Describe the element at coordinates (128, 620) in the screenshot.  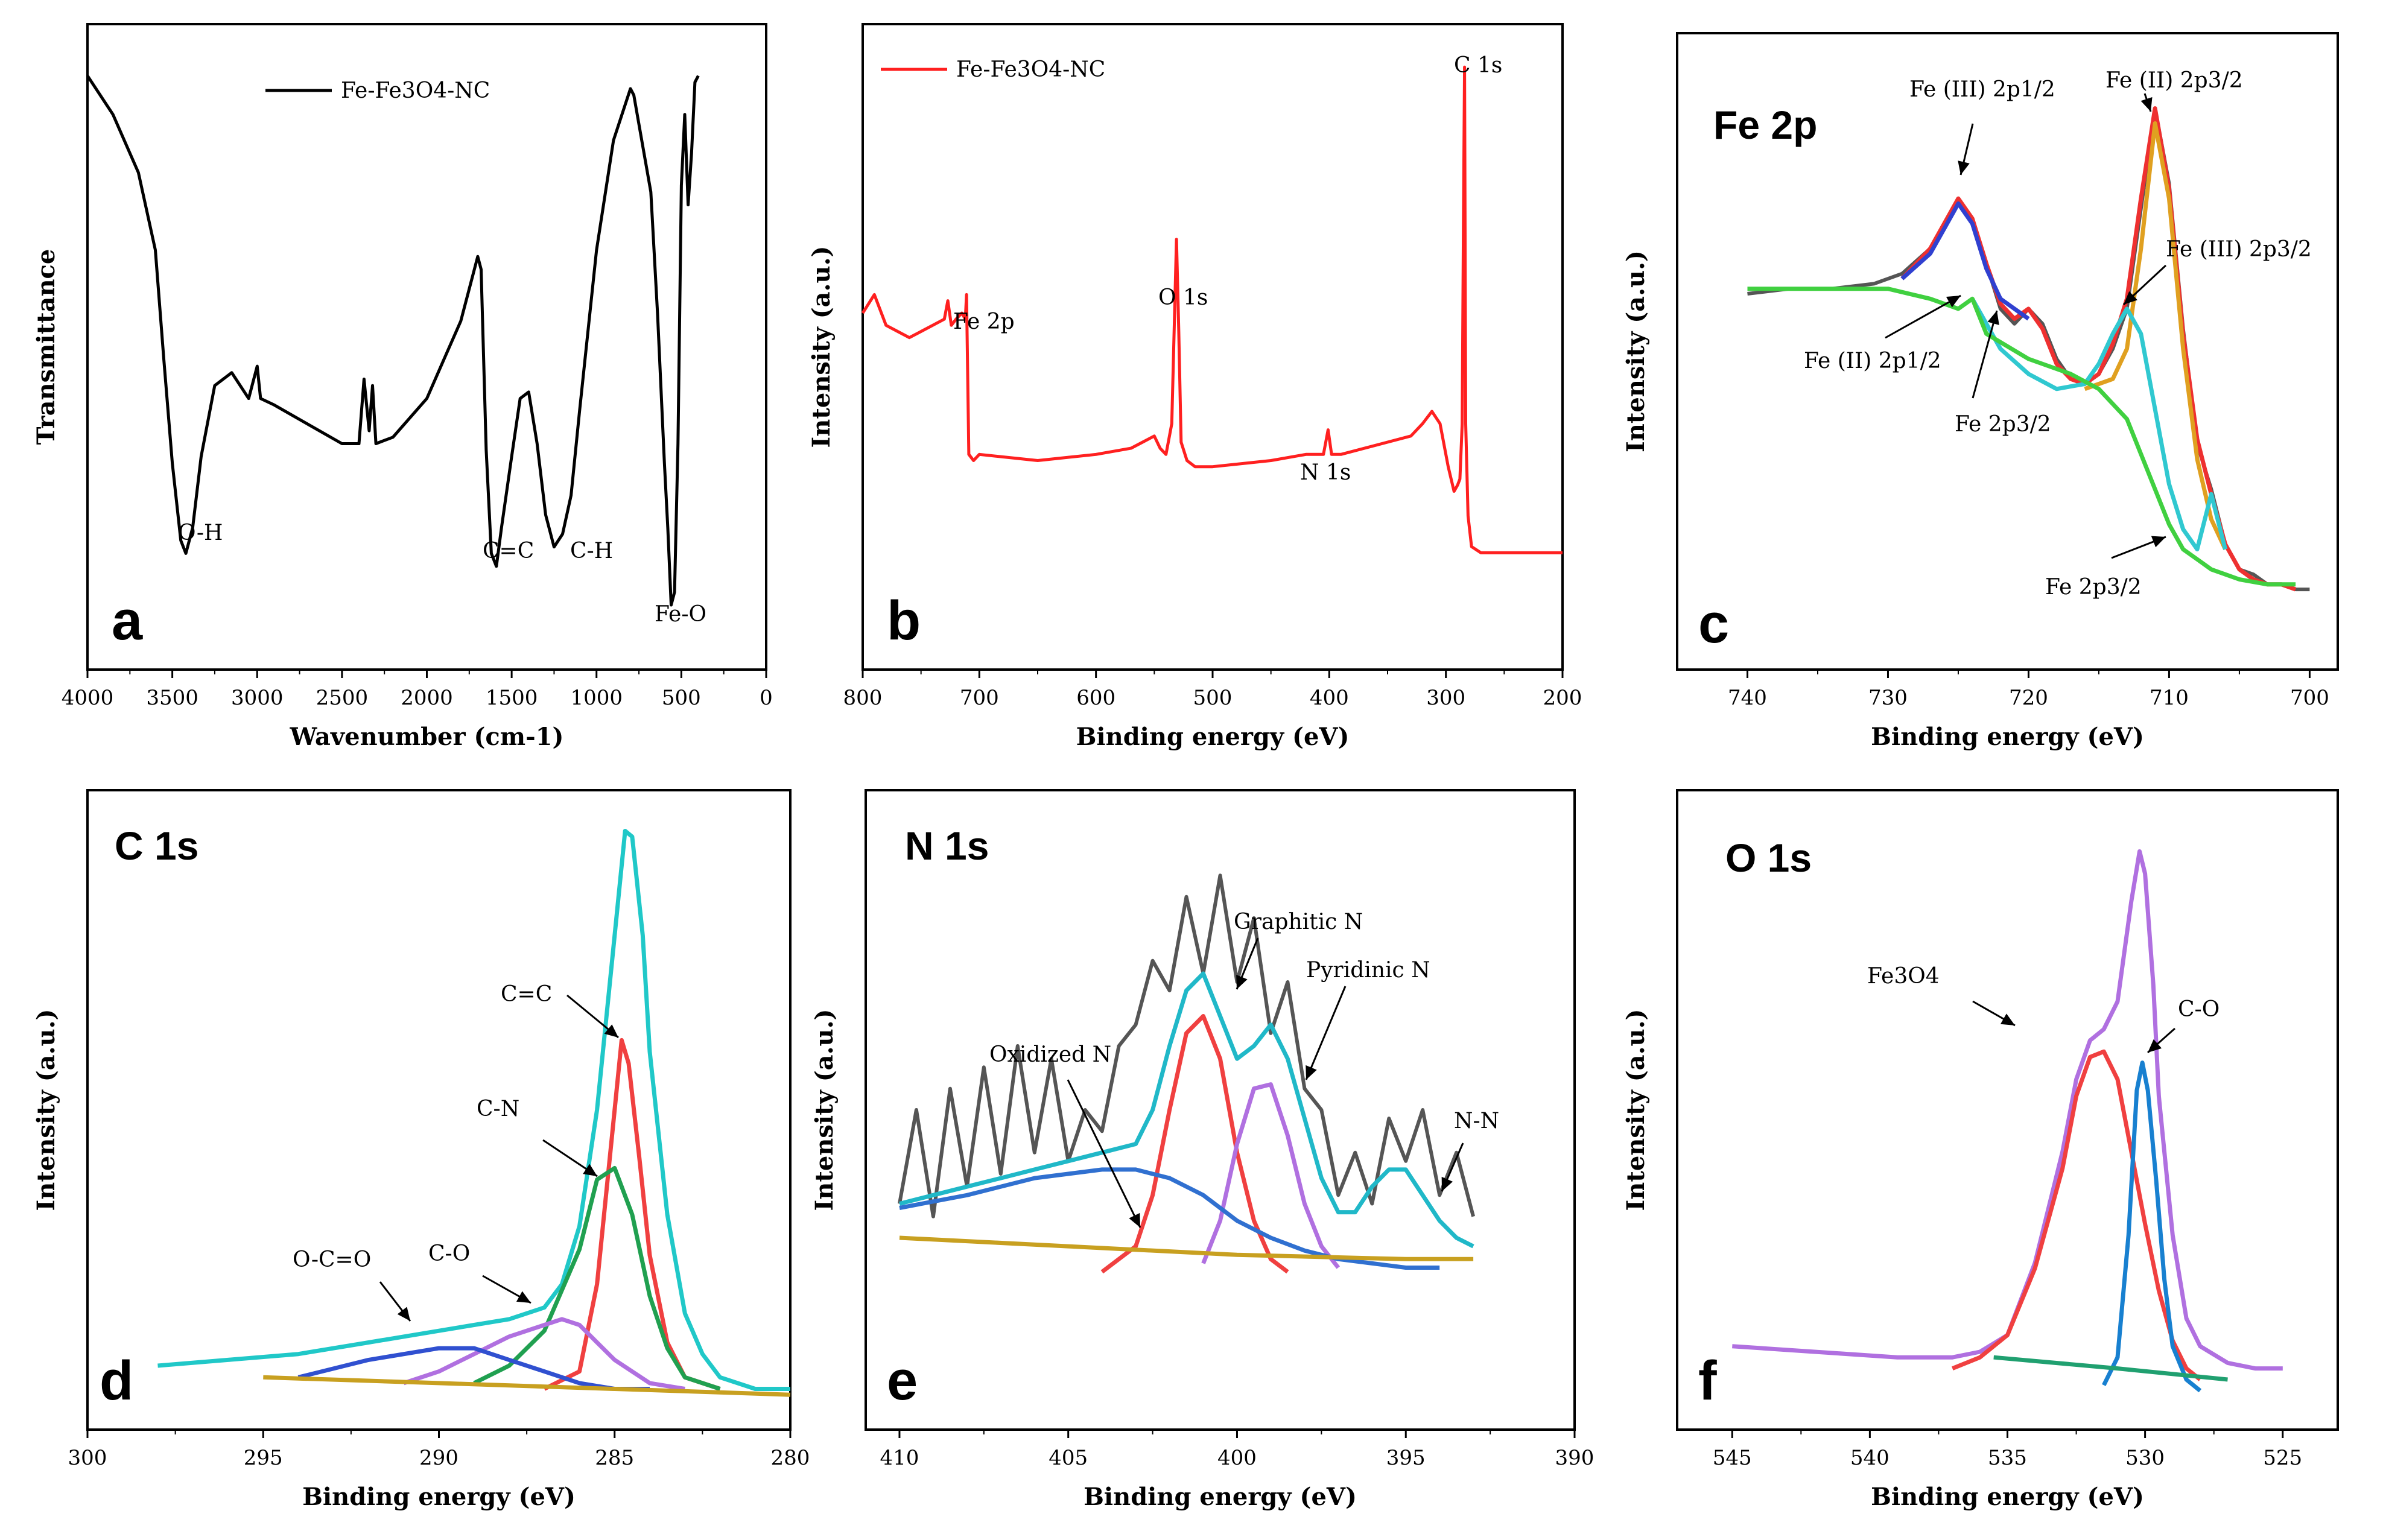
I see `panel-letter: a` at that location.